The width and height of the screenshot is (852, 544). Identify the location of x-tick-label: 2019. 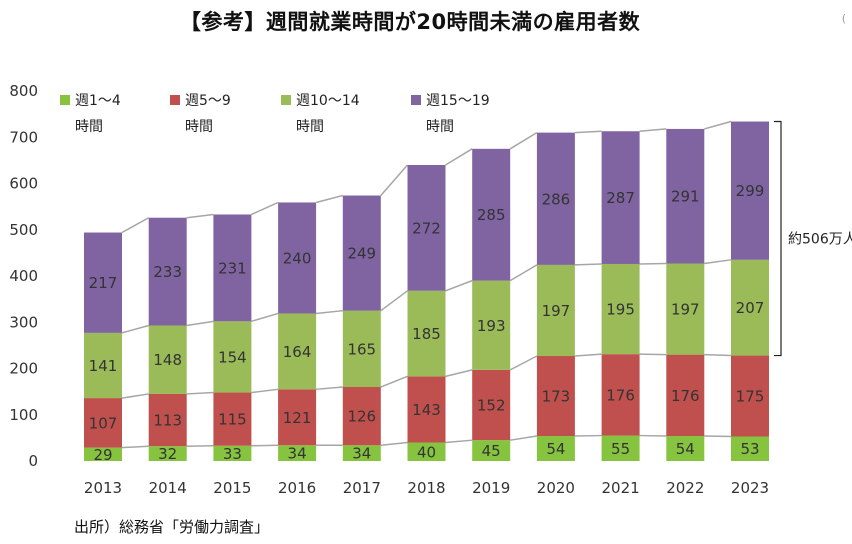
(491, 488).